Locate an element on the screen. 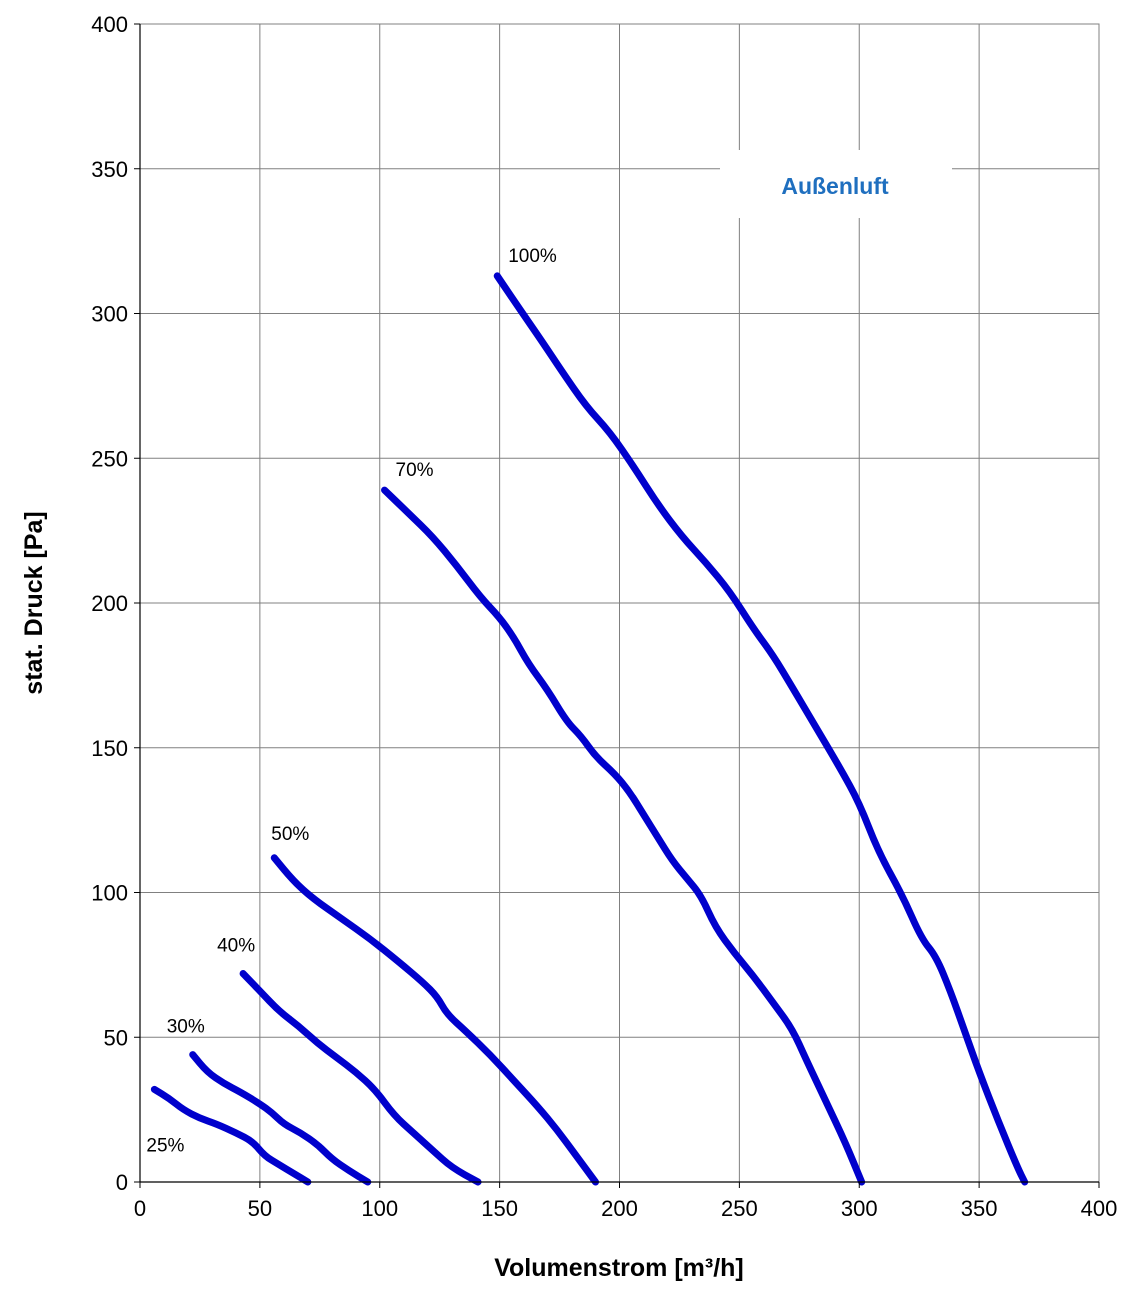  y-tick-label: 400 is located at coordinates (109, 24).